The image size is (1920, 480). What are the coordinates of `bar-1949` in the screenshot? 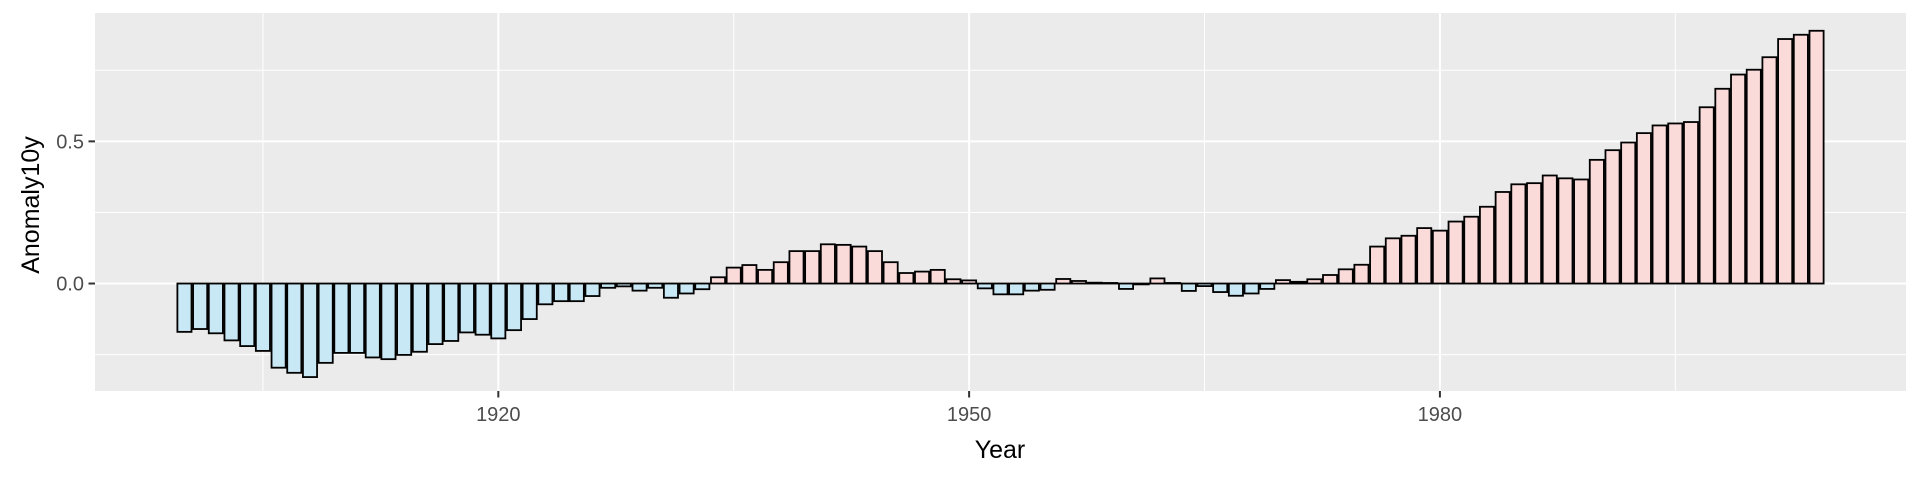 It's located at (953, 281).